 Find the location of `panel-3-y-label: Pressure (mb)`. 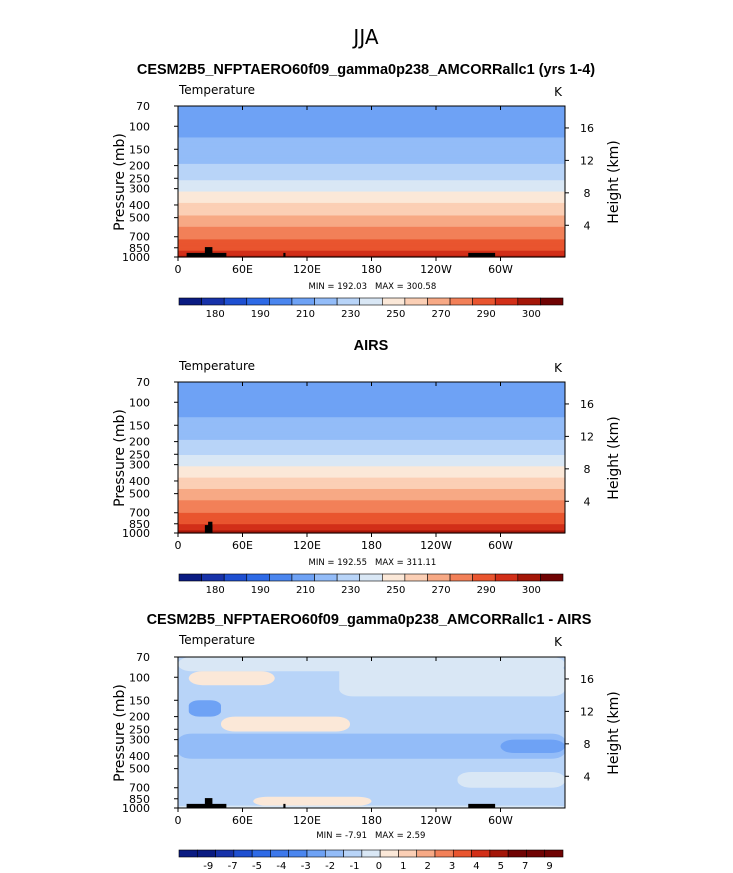

panel-3-y-label: Pressure (mb) is located at coordinates (120, 733).